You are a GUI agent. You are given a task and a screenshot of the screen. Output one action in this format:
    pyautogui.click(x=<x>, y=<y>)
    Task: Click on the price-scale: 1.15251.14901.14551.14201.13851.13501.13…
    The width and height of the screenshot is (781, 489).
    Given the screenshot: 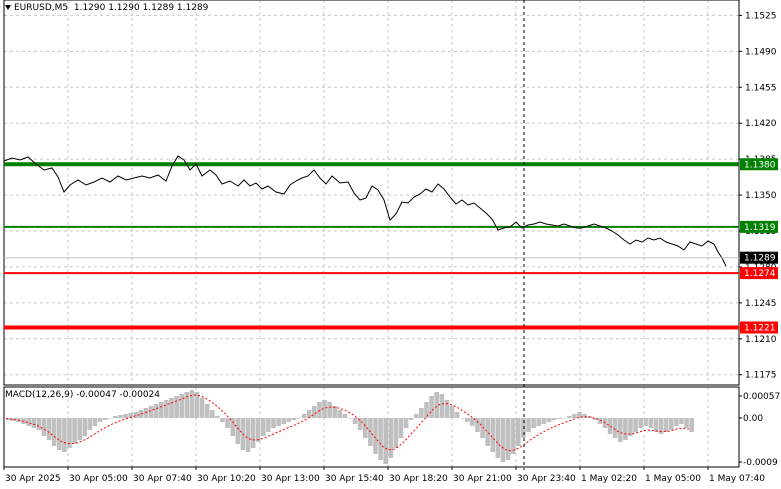 What is the action you would take?
    pyautogui.click(x=758, y=196)
    